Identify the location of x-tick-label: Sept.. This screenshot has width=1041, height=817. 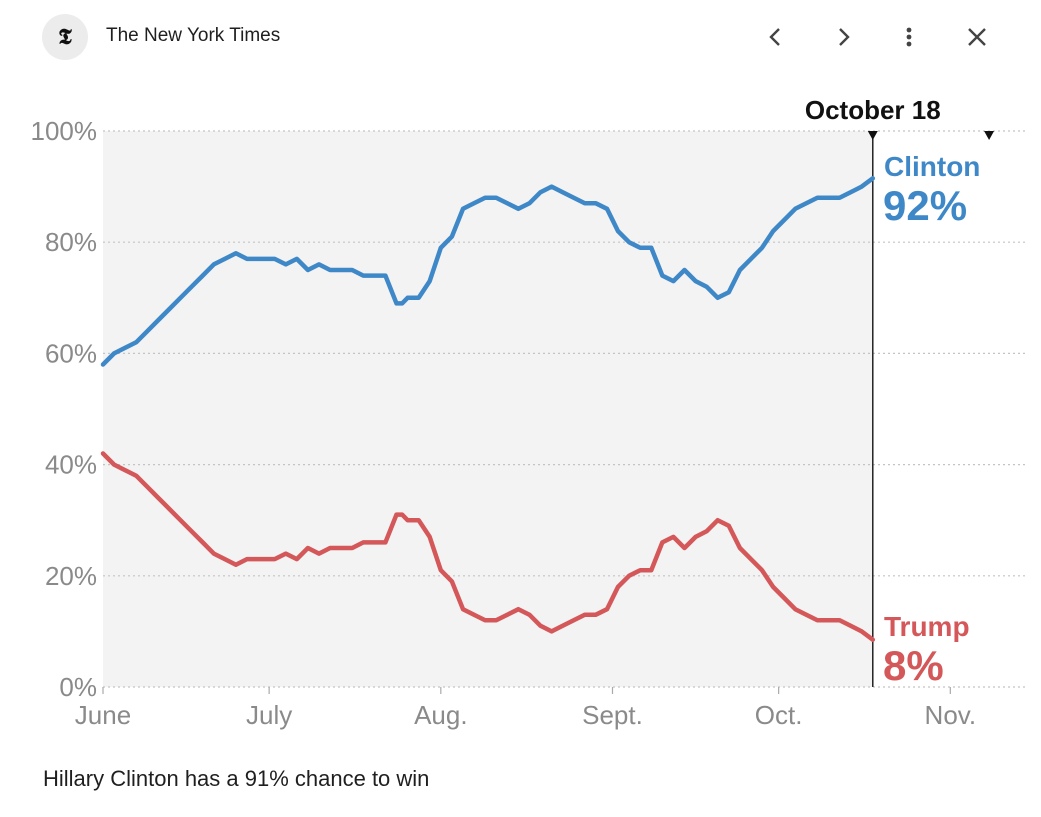
(612, 715).